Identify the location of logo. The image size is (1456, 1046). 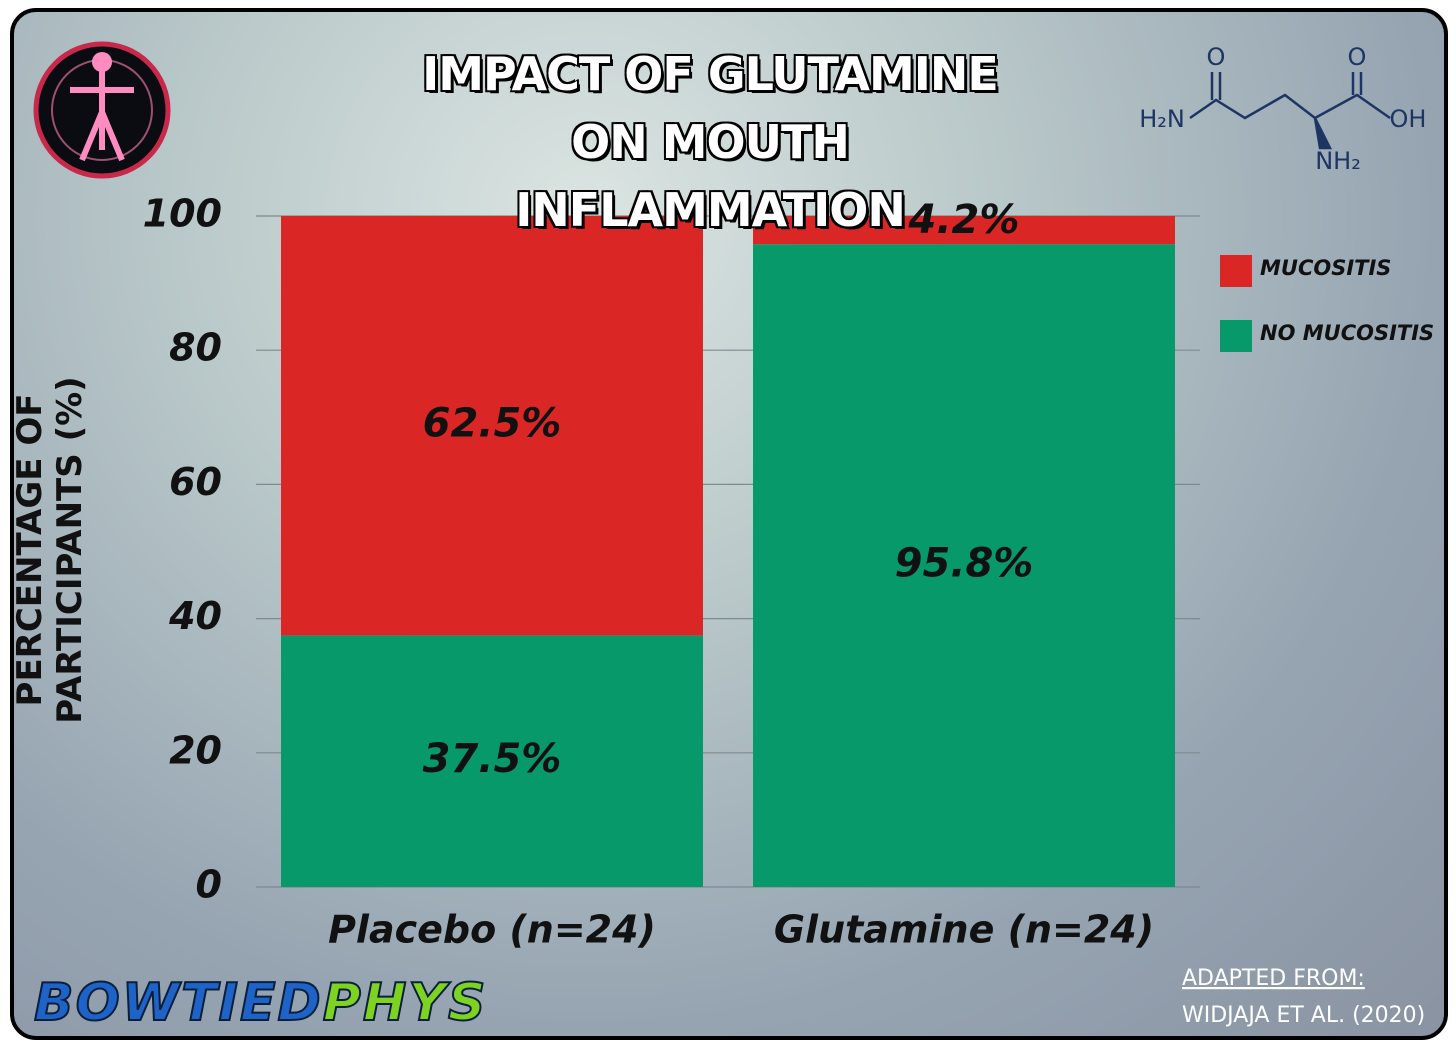
(102, 110).